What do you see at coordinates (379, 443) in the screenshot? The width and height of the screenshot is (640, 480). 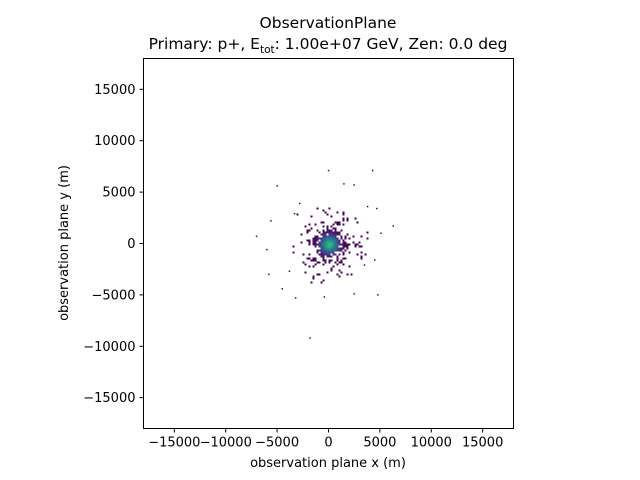 I see `x-tick-label: 5000` at bounding box center [379, 443].